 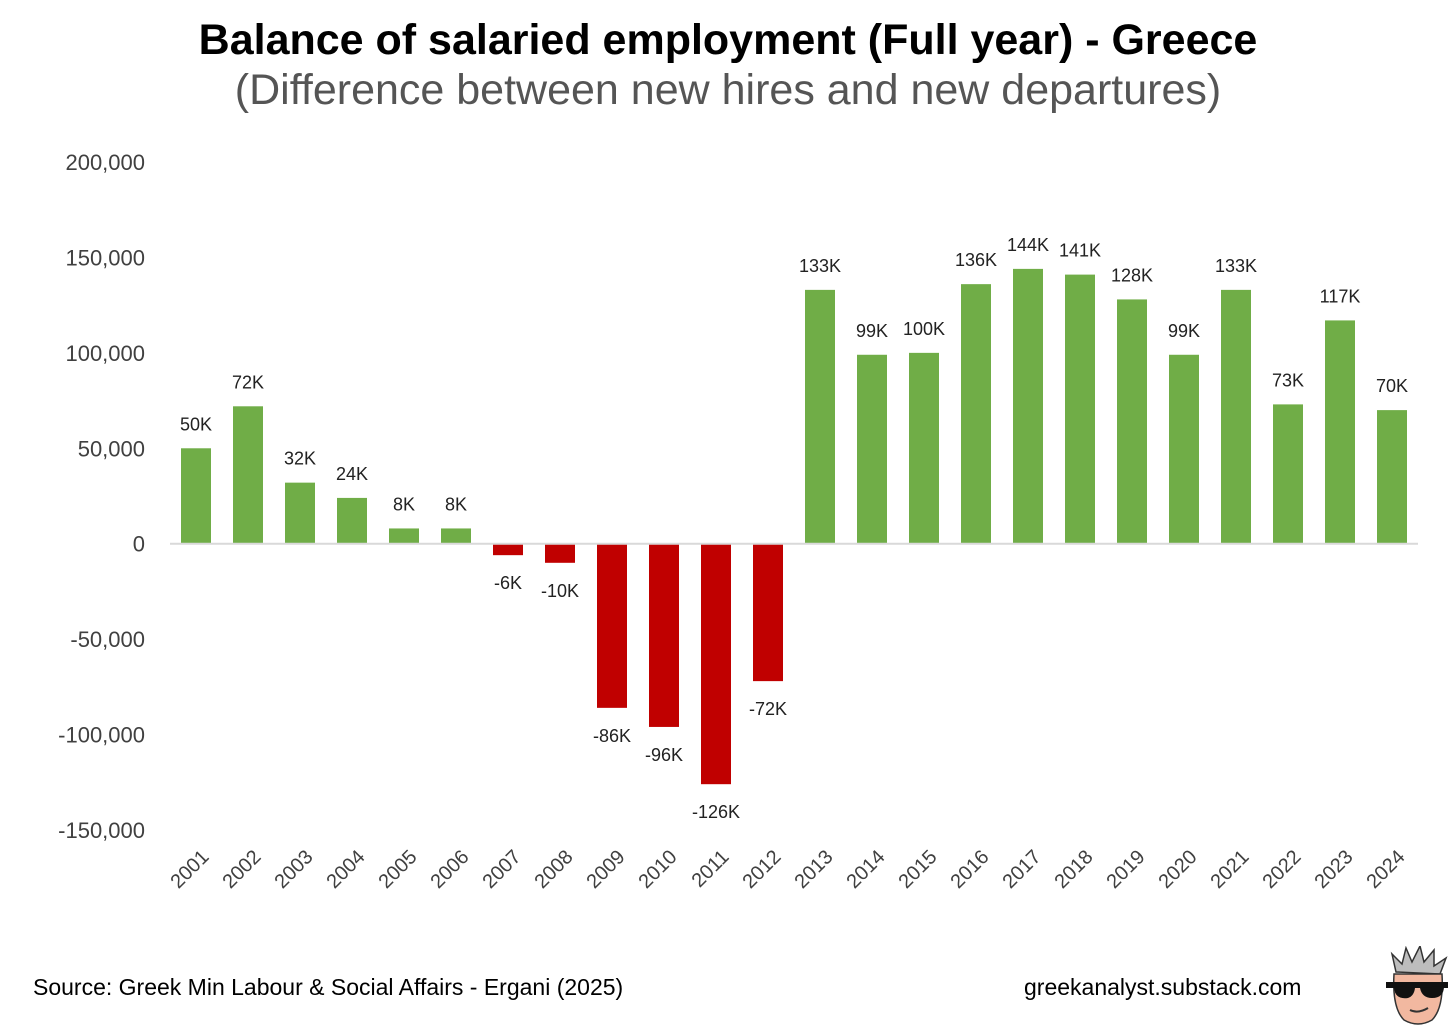 I want to click on x-tick-label: 2004, so click(x=346, y=869).